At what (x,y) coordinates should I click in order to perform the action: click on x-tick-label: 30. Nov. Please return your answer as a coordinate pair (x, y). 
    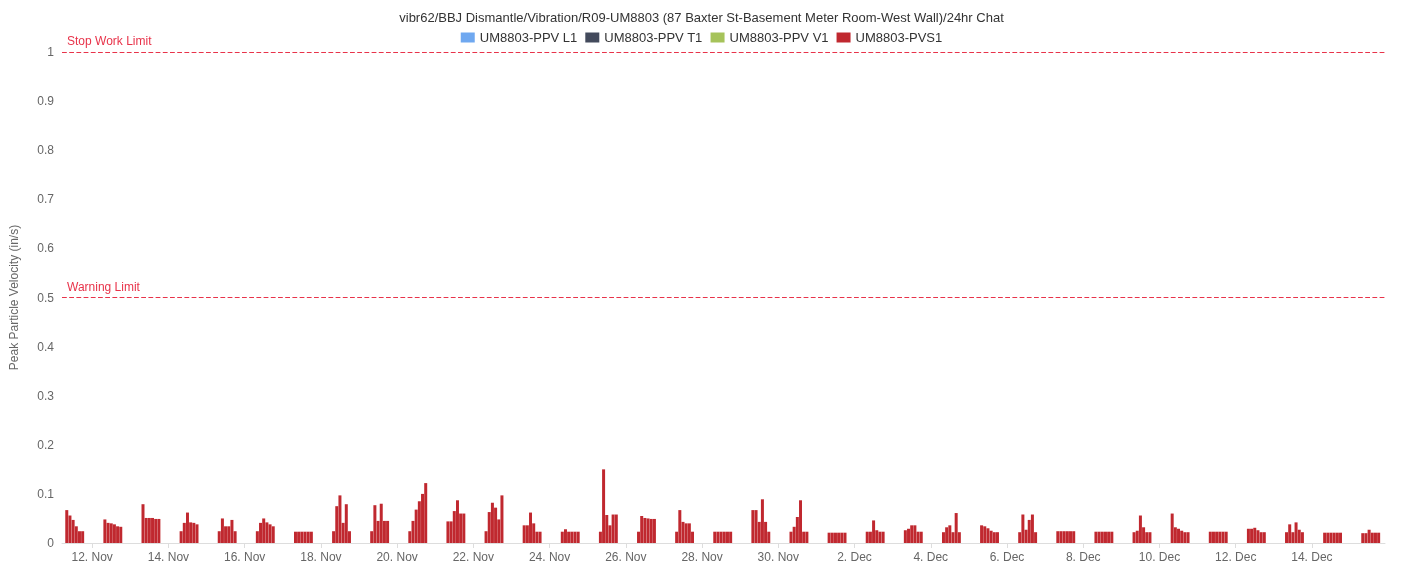
    Looking at the image, I should click on (778, 557).